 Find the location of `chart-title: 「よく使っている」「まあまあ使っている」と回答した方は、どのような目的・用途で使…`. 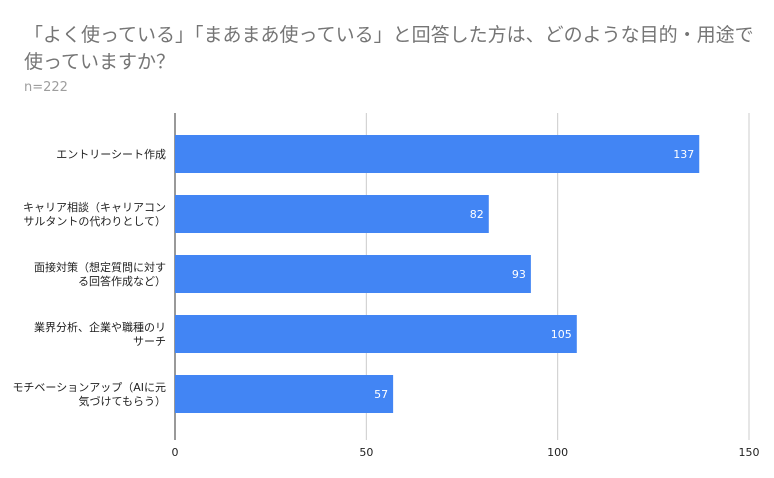

chart-title: 「よく使っている」「まあまあ使っている」と回答した方は、どのような目的・用途で使… is located at coordinates (389, 48).